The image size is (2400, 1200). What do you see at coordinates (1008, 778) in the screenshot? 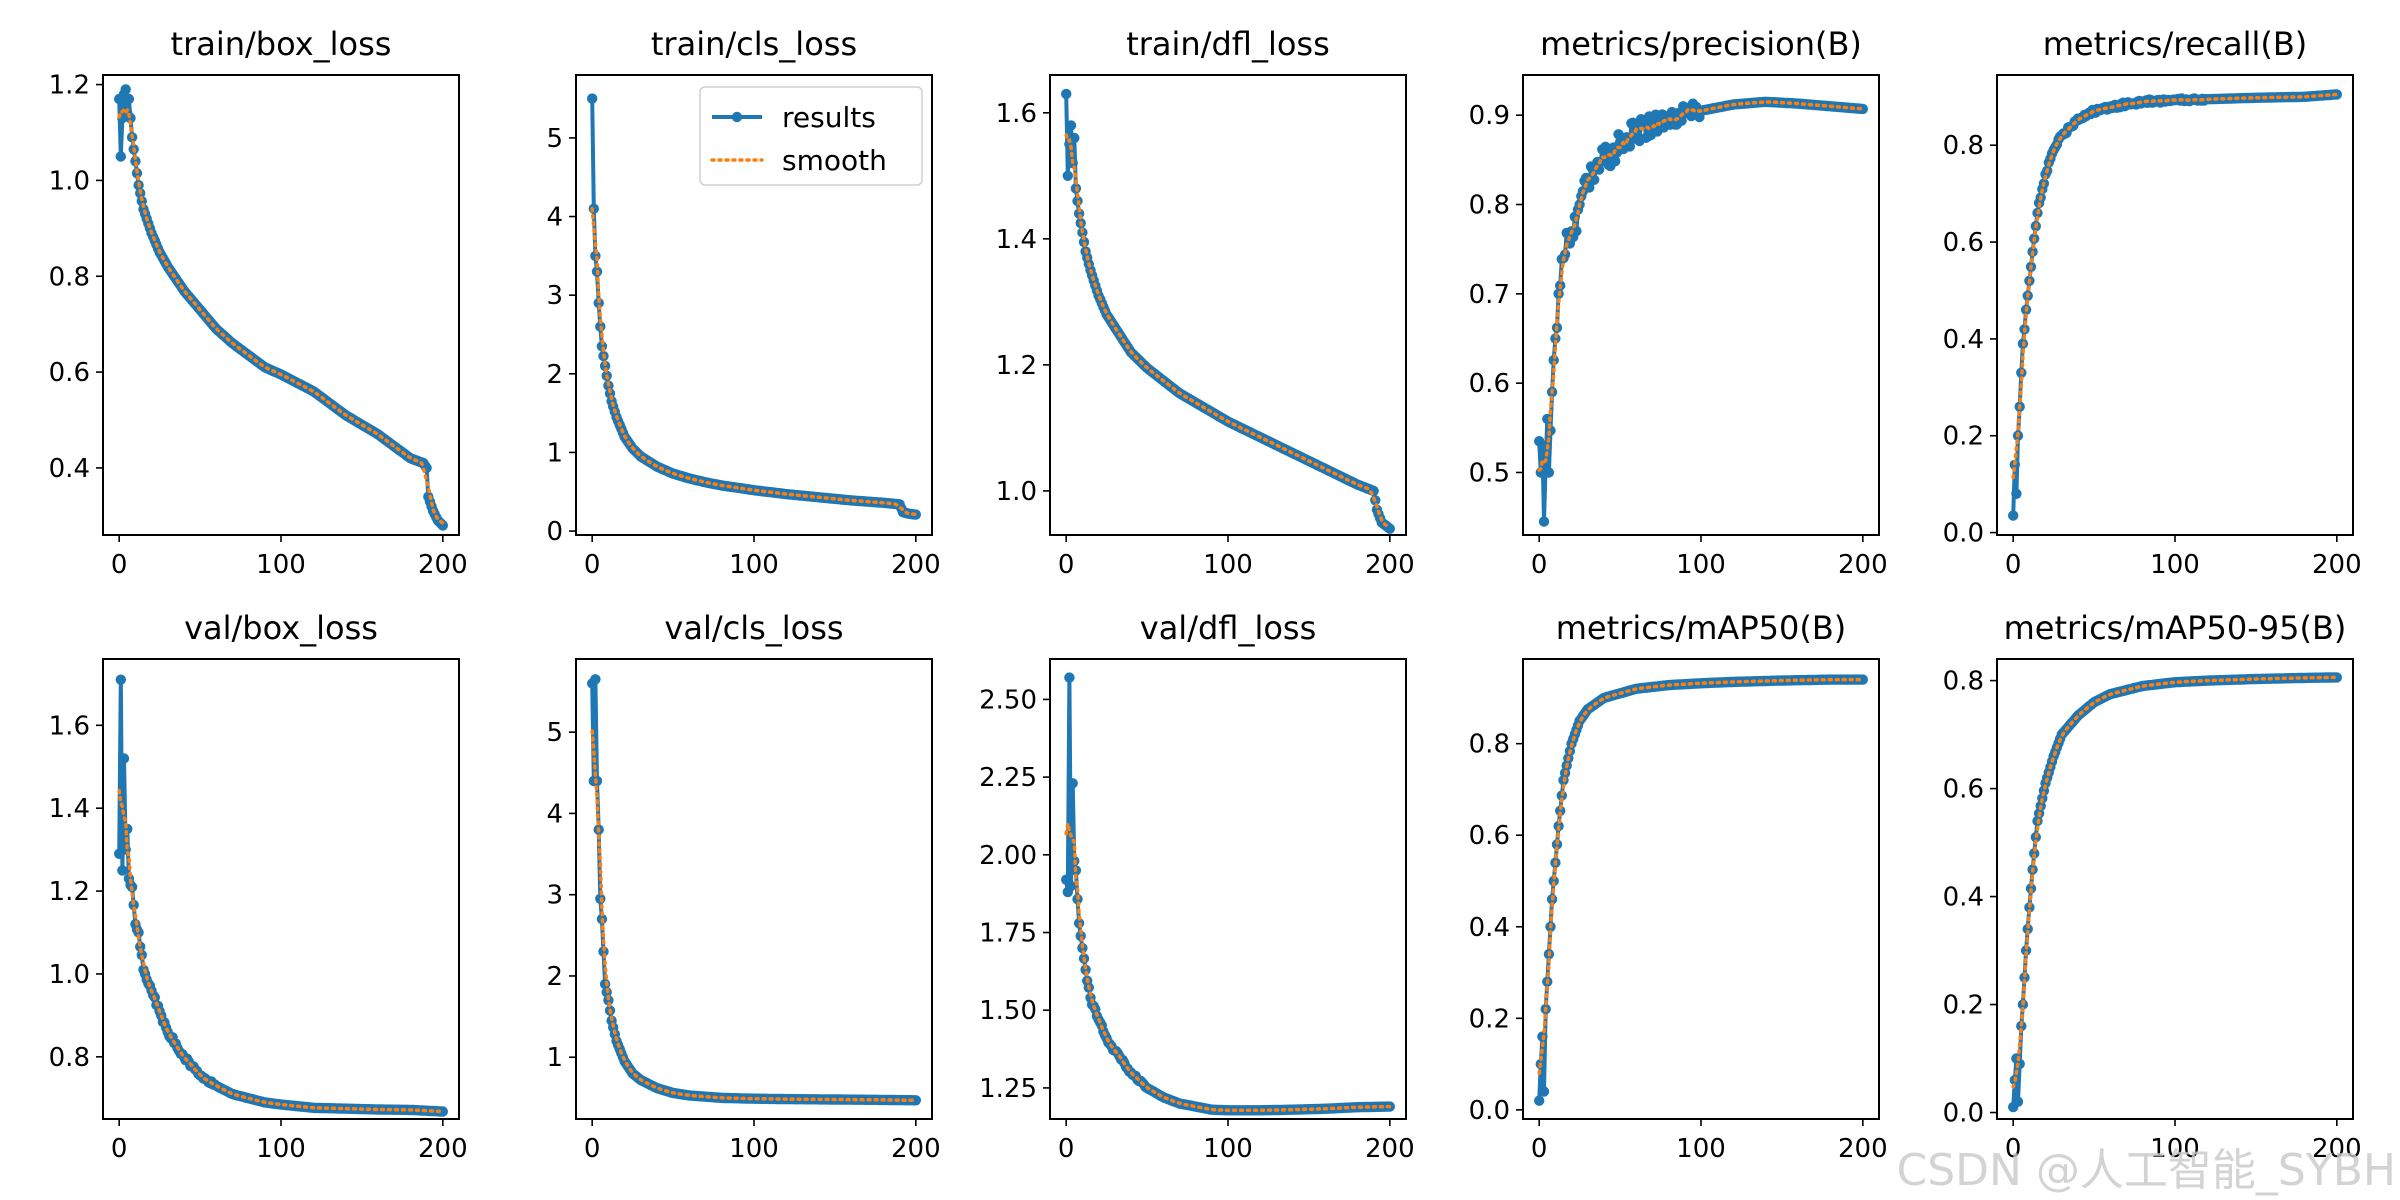
I see `y-tick-label: 2.25` at bounding box center [1008, 778].